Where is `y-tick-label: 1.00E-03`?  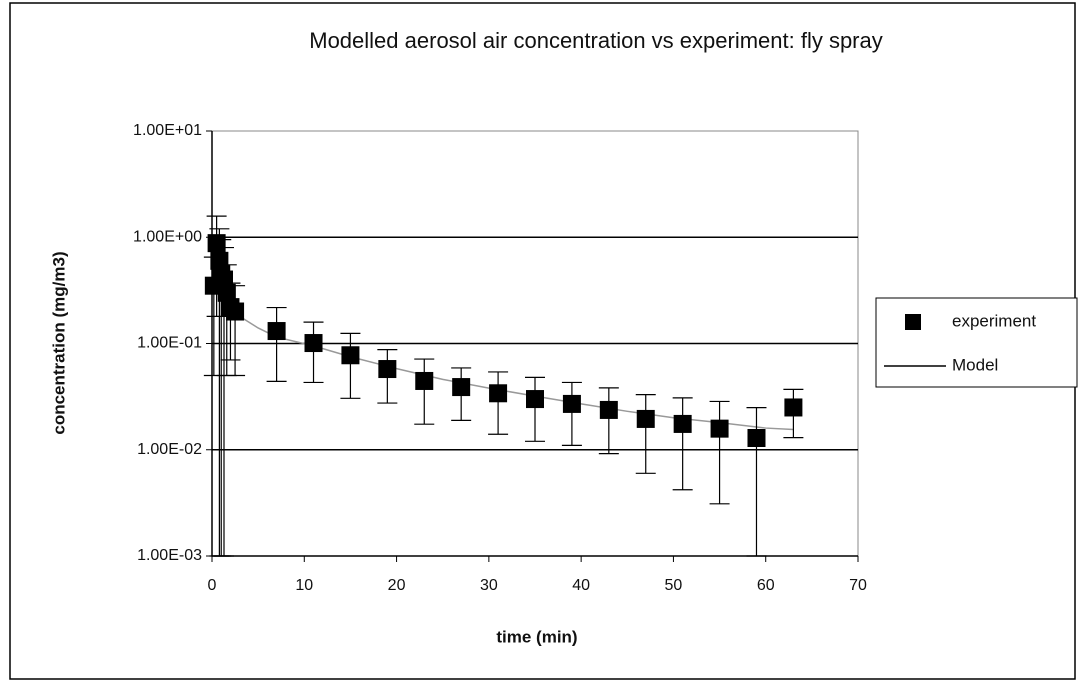
y-tick-label: 1.00E-03 is located at coordinates (169, 555).